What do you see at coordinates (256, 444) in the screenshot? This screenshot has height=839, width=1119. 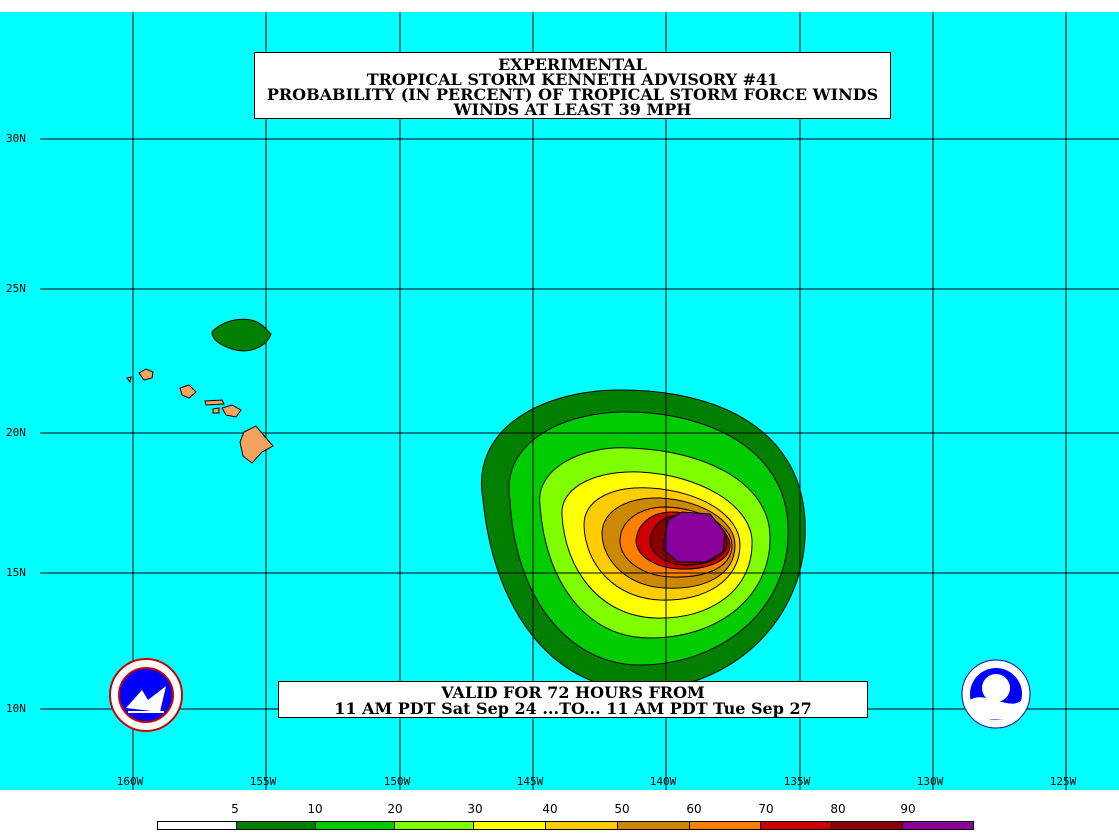 I see `big-island` at bounding box center [256, 444].